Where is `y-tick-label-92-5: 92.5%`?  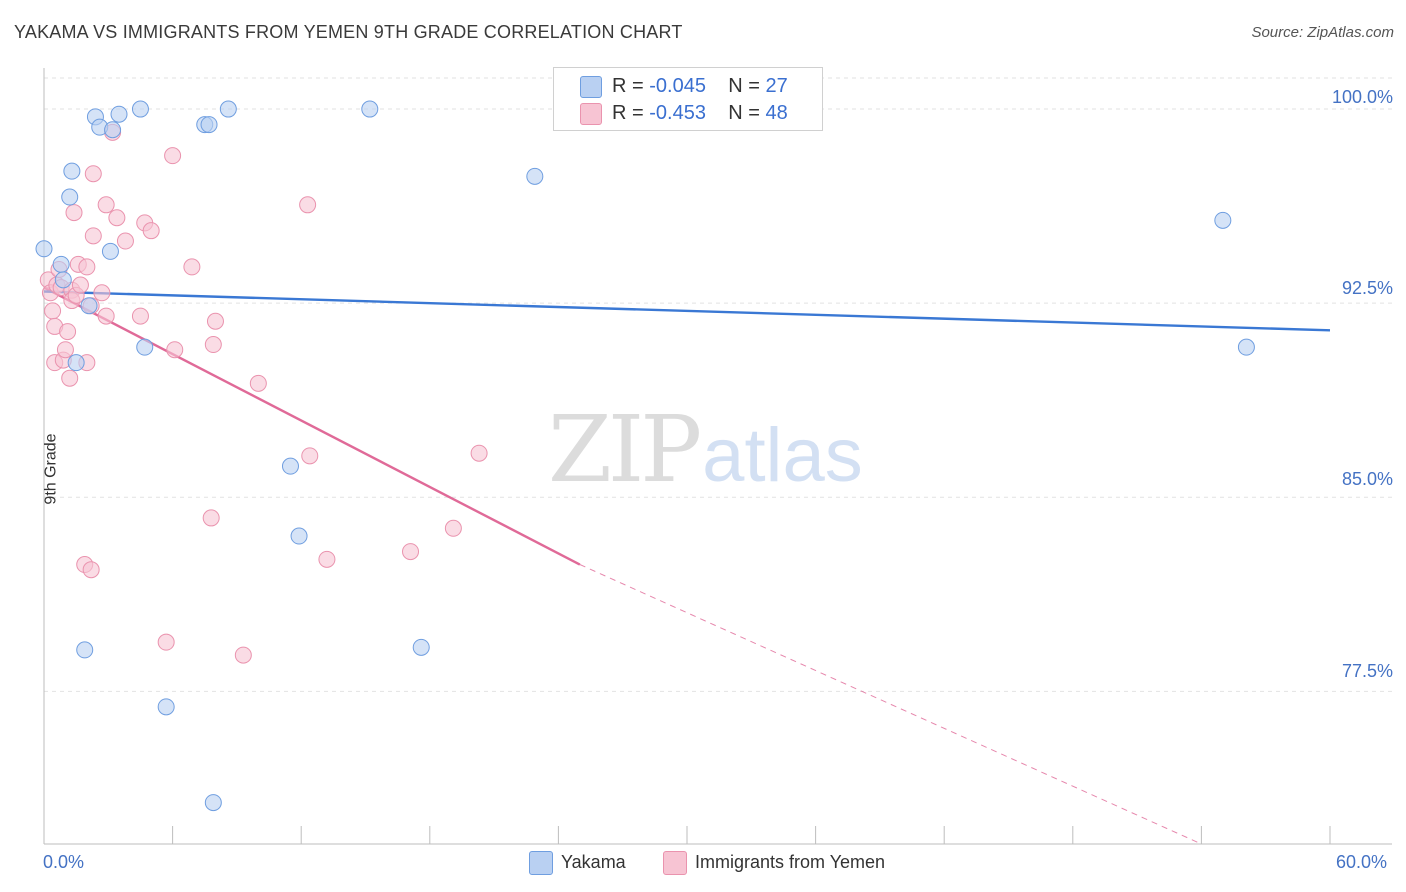 y-tick-label-92-5: 92.5% is located at coordinates (1367, 288).